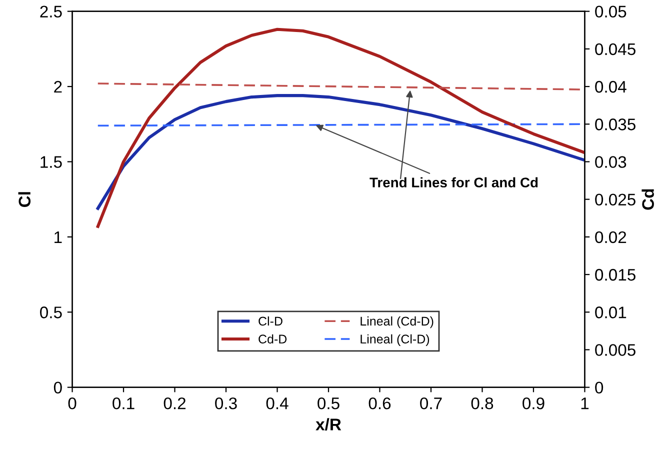 This screenshot has width=657, height=453. I want to click on y-axis-title: Cl, so click(24, 199).